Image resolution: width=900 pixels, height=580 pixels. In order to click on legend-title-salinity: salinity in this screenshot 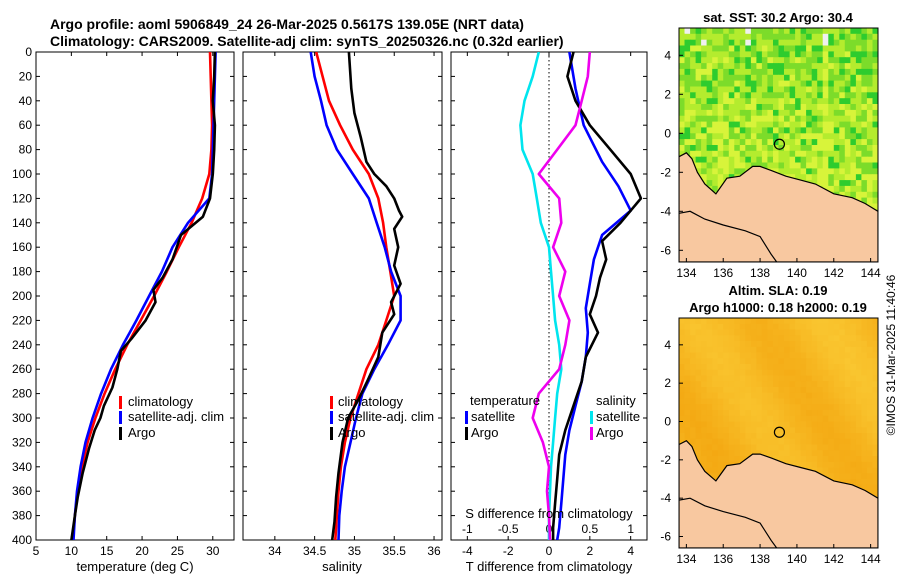, I will do `click(616, 400)`.